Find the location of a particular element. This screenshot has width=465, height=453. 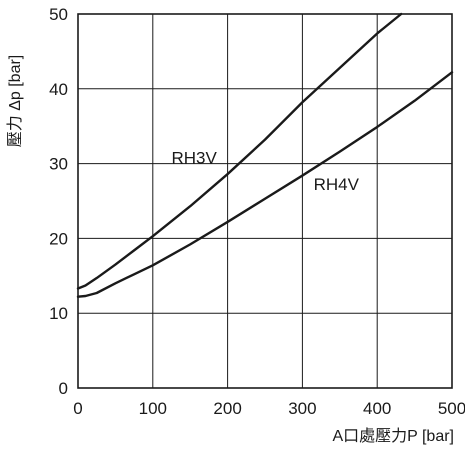

y-tick-label: 50 is located at coordinates (58, 14).